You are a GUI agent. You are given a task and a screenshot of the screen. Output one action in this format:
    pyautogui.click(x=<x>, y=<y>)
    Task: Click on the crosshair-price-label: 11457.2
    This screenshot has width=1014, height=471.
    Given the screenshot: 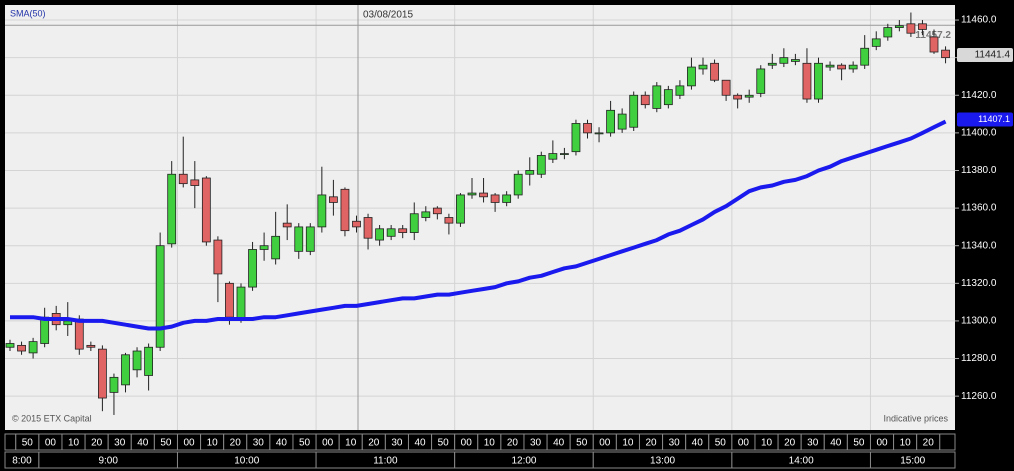 What is the action you would take?
    pyautogui.click(x=933, y=35)
    